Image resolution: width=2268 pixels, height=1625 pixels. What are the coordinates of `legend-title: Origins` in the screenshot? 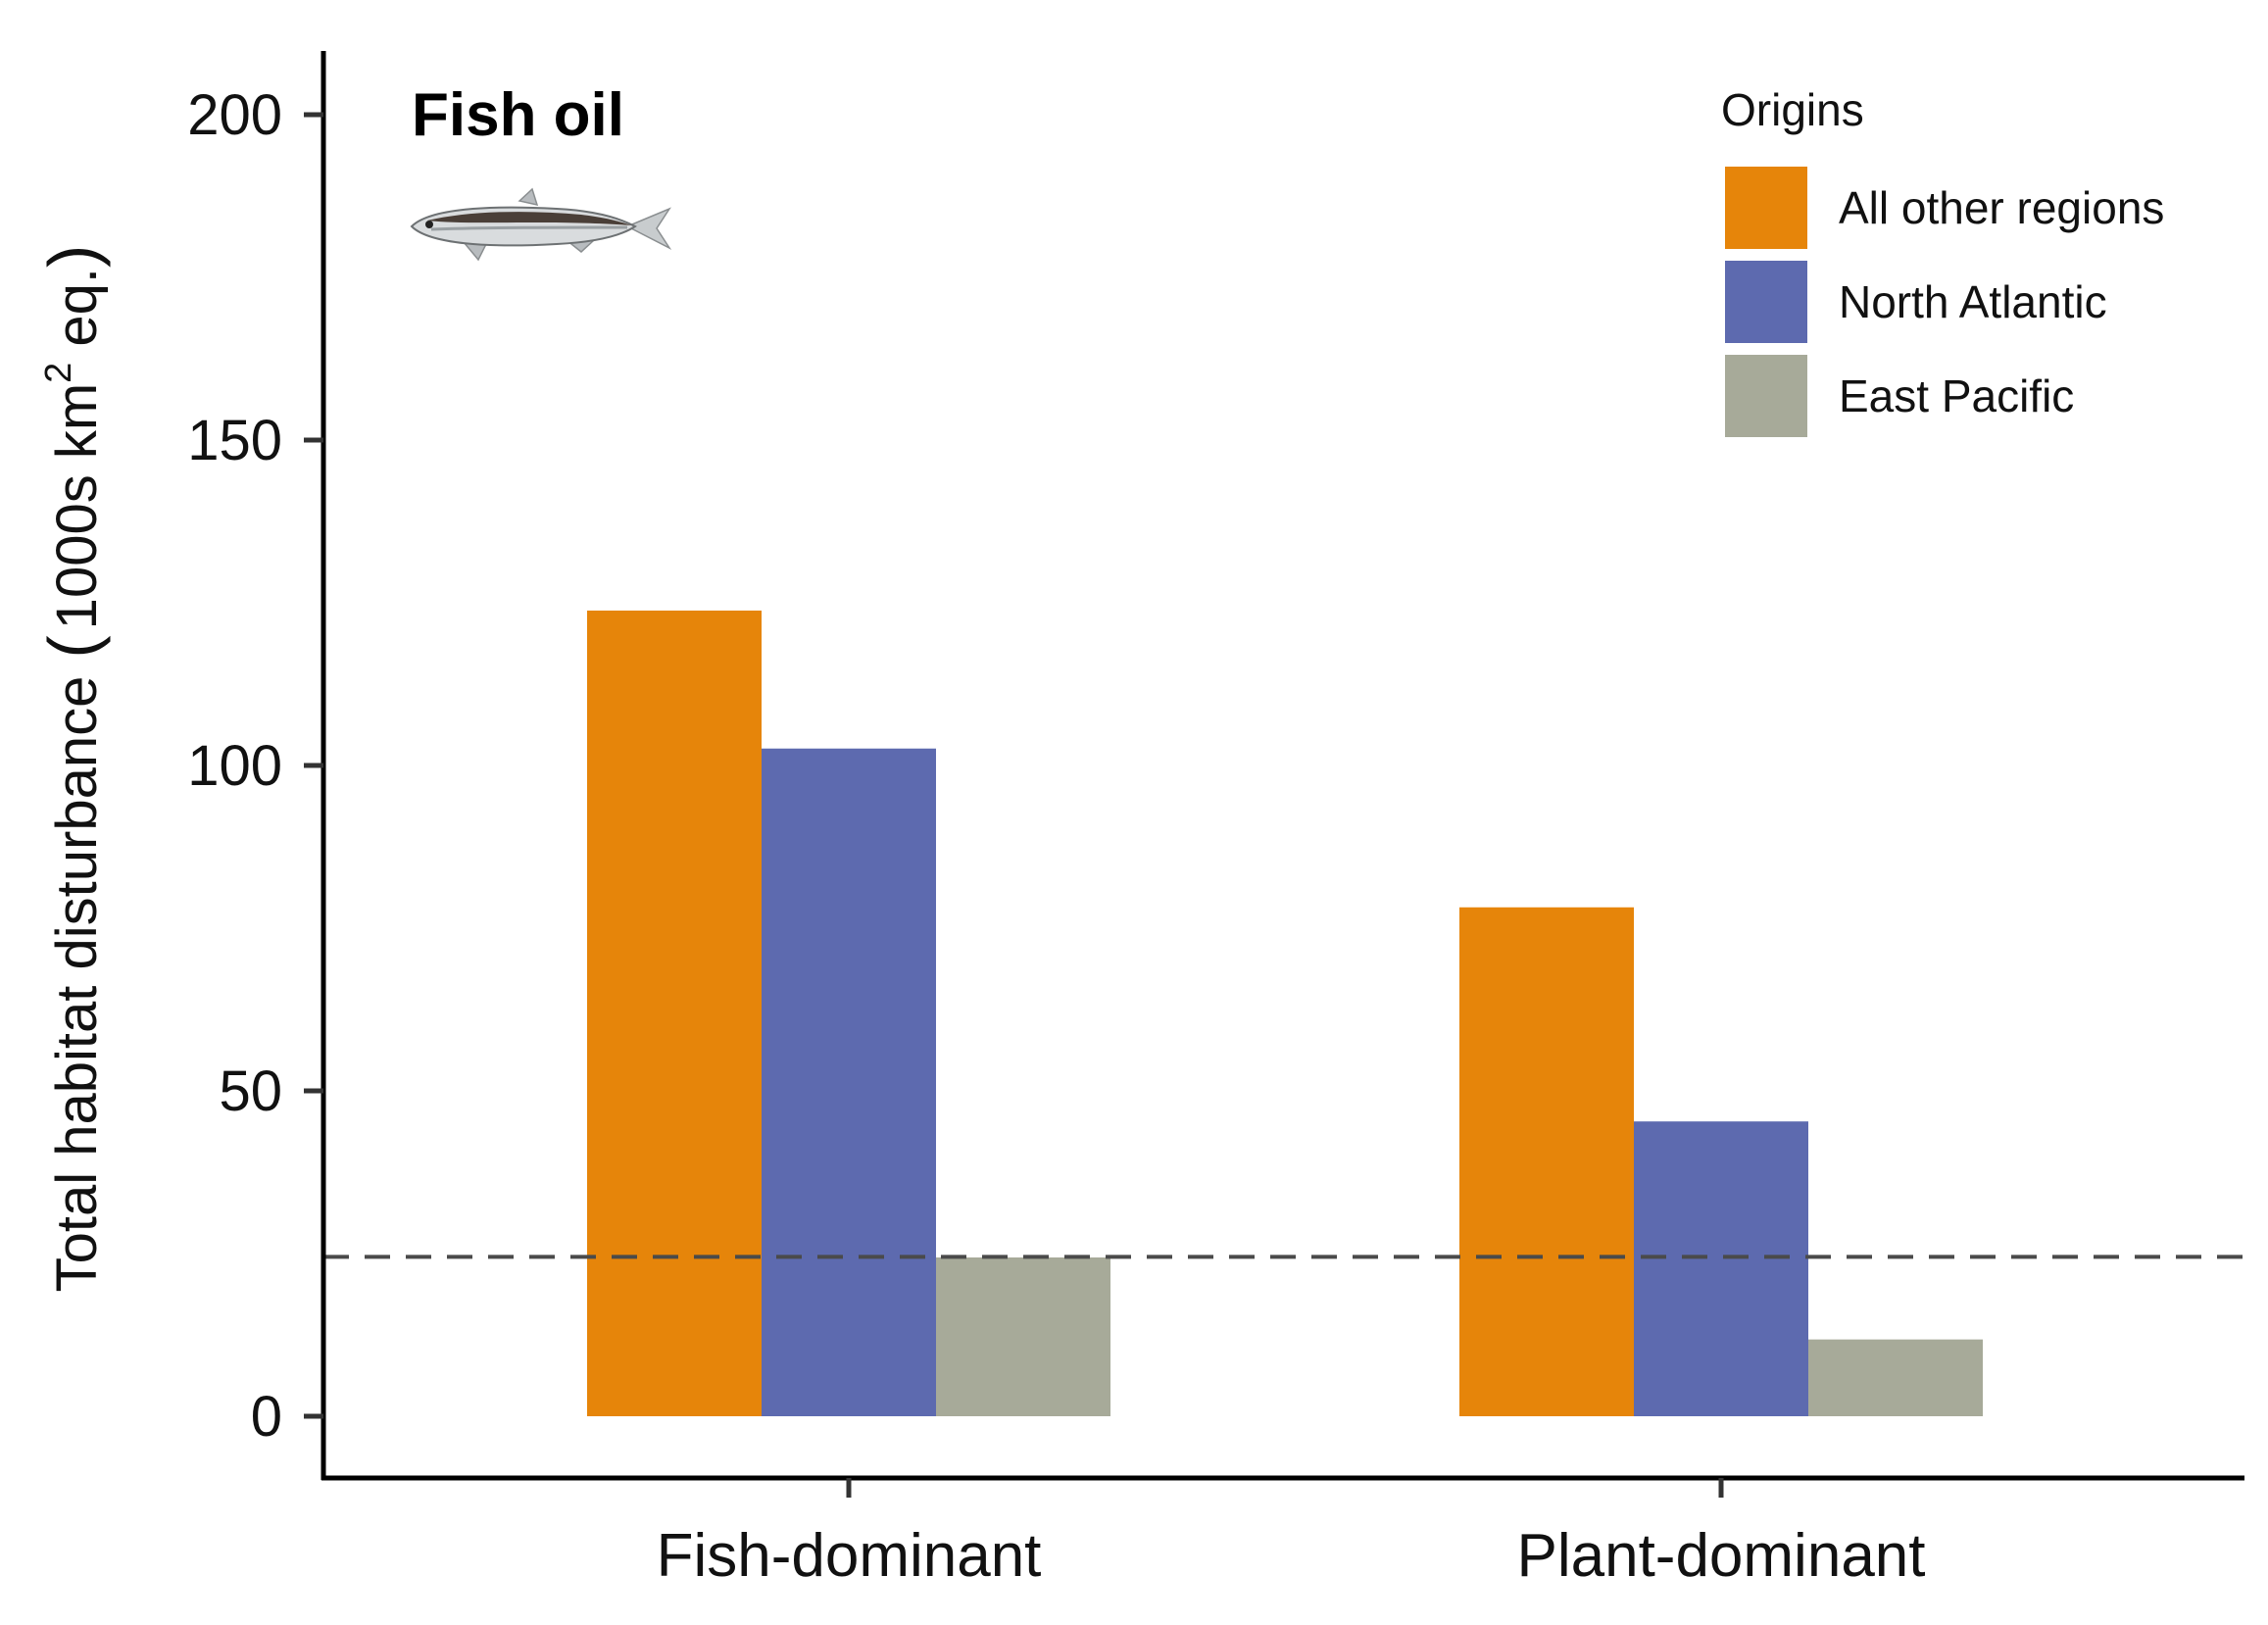 It's located at (1792, 109).